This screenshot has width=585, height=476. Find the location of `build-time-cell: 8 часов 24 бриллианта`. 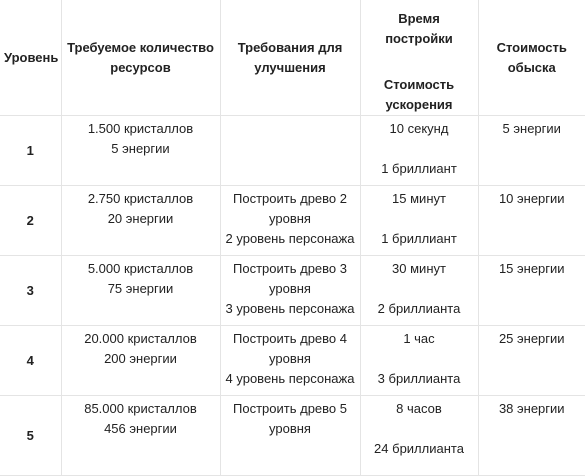

build-time-cell: 8 часов 24 бриллианта is located at coordinates (419, 435).